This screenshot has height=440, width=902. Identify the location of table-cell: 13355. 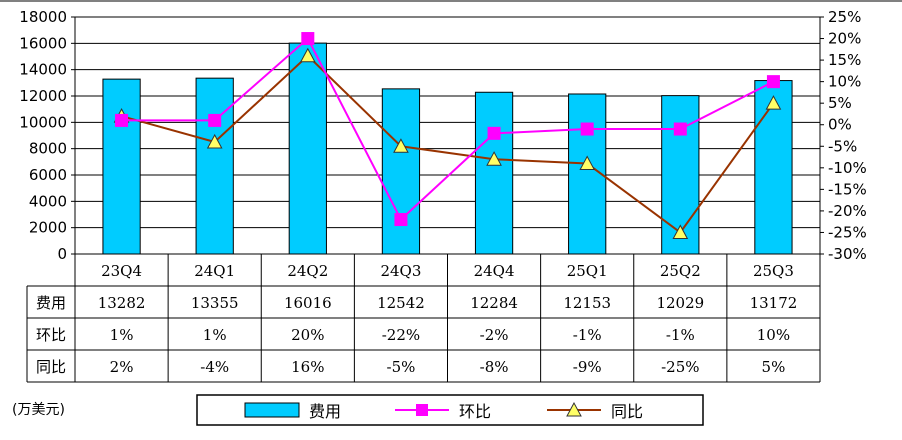
(215, 303).